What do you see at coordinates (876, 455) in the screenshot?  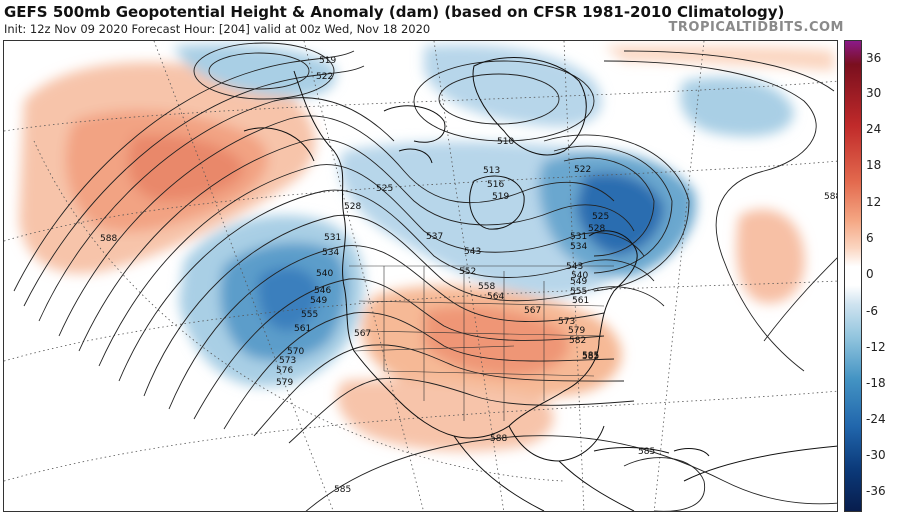 I see `colorbar-tick: -30` at bounding box center [876, 455].